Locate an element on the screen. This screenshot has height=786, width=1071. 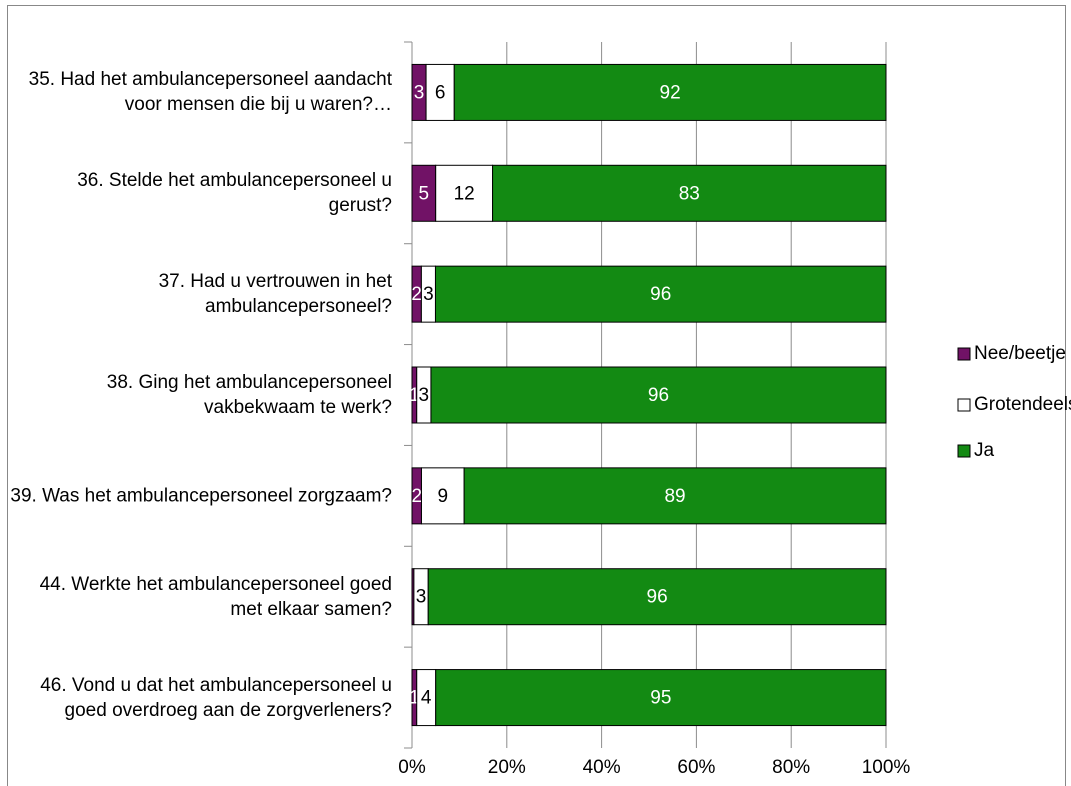
x-tick-label: 0% is located at coordinates (412, 767).